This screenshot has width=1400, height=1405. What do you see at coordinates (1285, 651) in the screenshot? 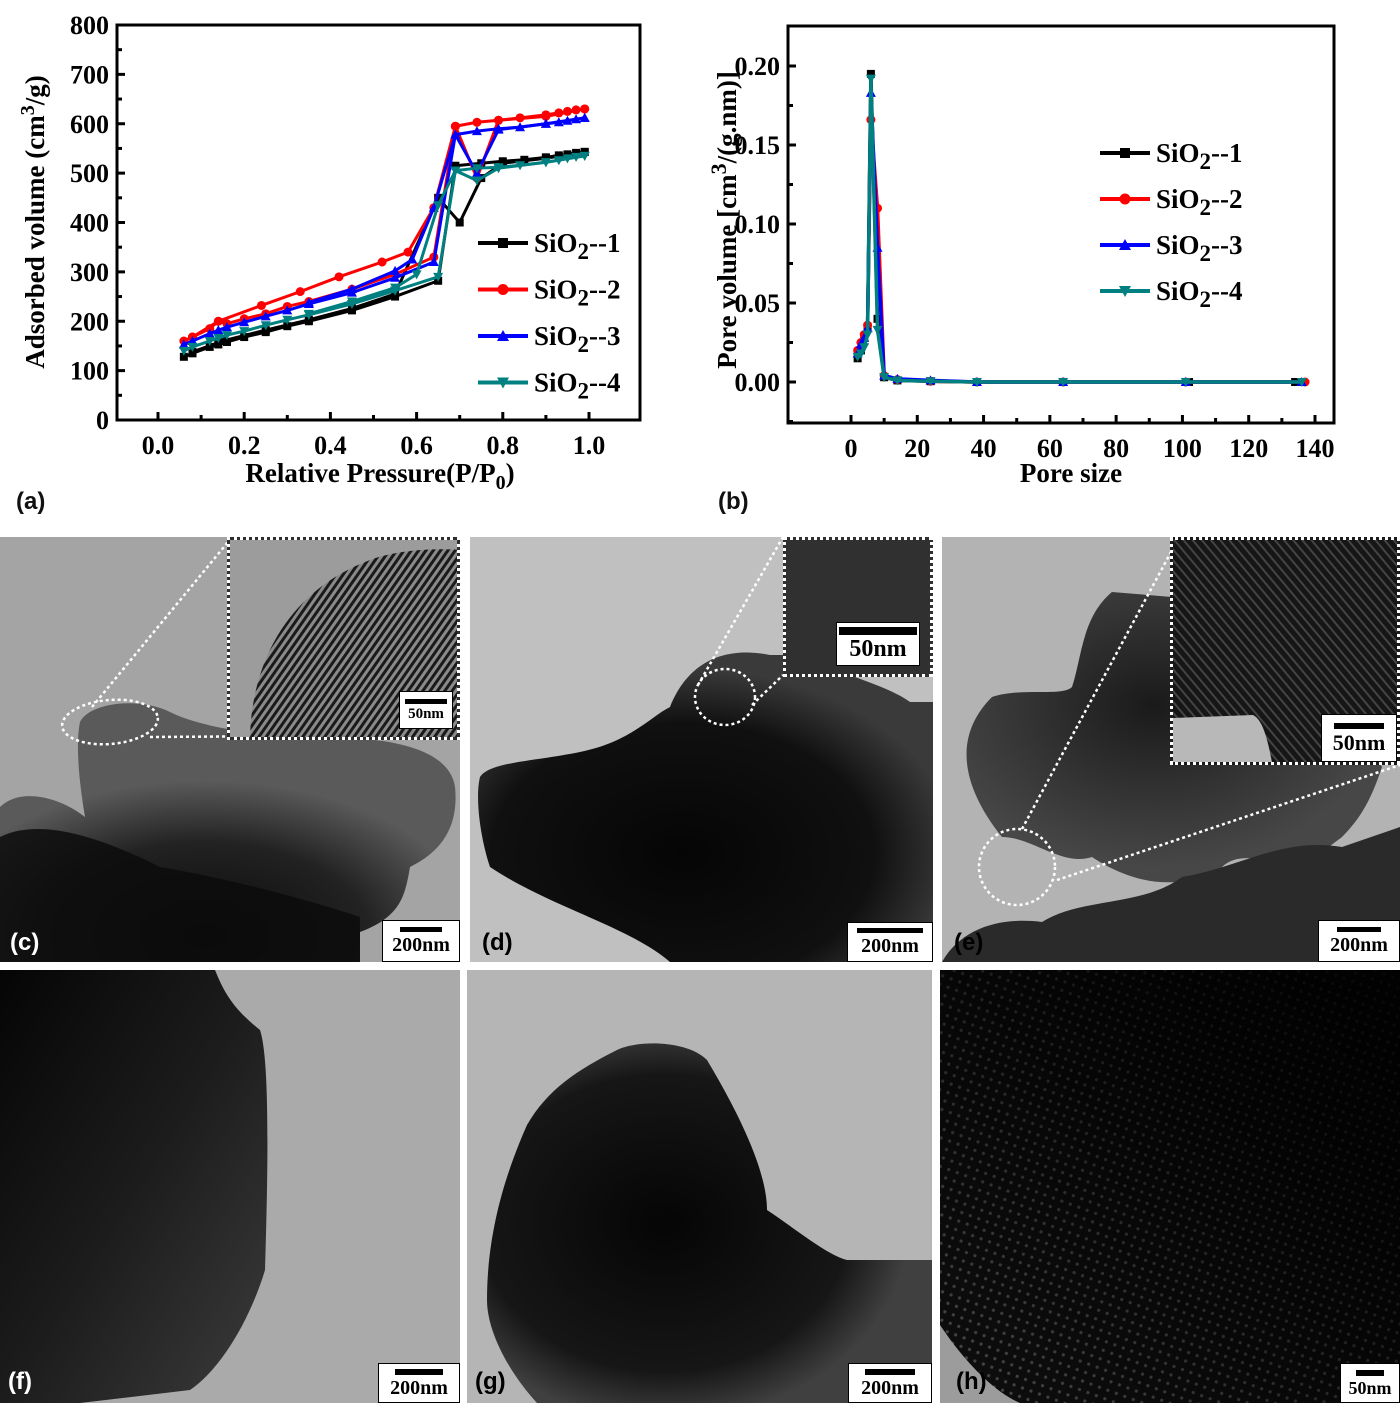
I see `inset-e: 50nm` at bounding box center [1285, 651].